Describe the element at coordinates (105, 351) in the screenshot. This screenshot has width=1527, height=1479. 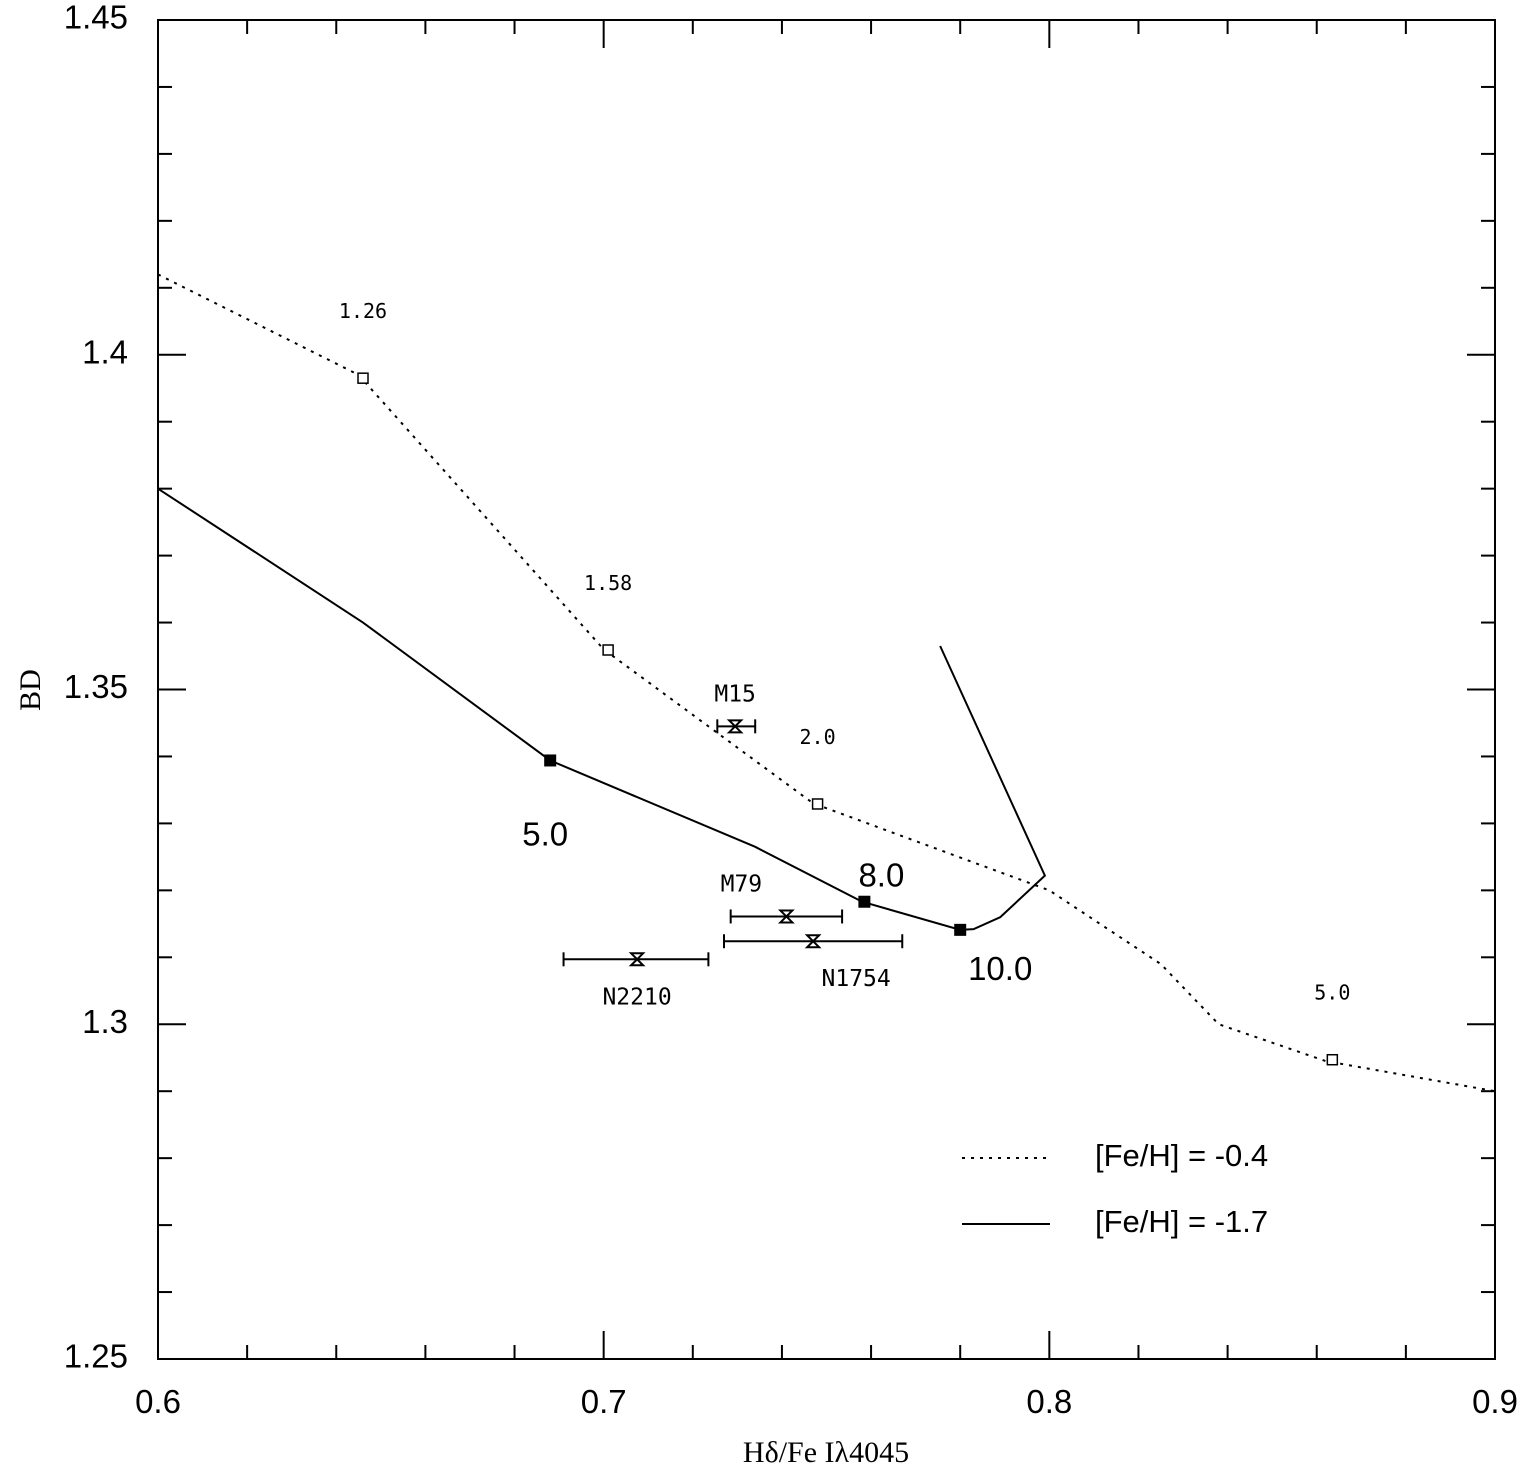
I see `y-tick-label: 1.4` at that location.